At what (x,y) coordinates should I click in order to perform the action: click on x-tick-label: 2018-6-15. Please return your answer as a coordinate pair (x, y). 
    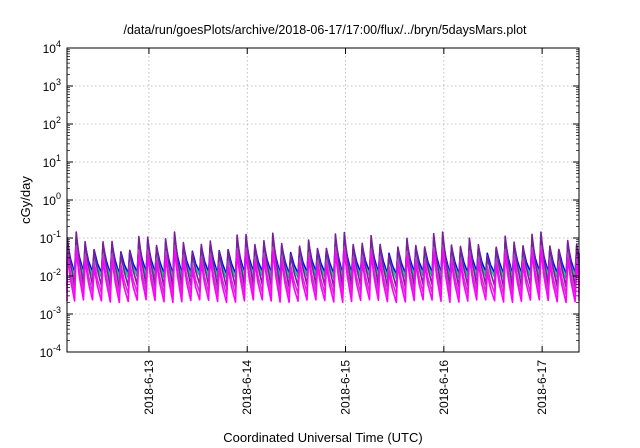
    Looking at the image, I should click on (346, 387).